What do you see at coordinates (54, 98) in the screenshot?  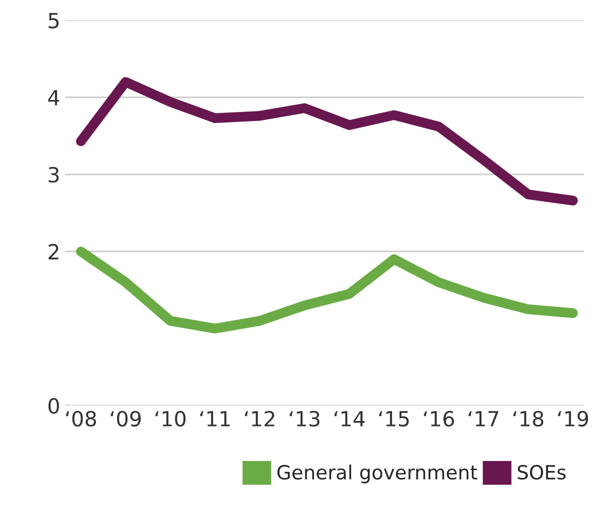 I see `y-tick-label: 4` at bounding box center [54, 98].